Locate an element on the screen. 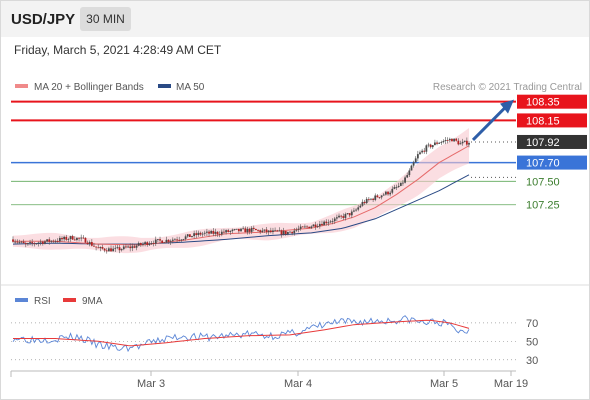 The width and height of the screenshot is (590, 400). legend-swatch-9ma is located at coordinates (69, 300).